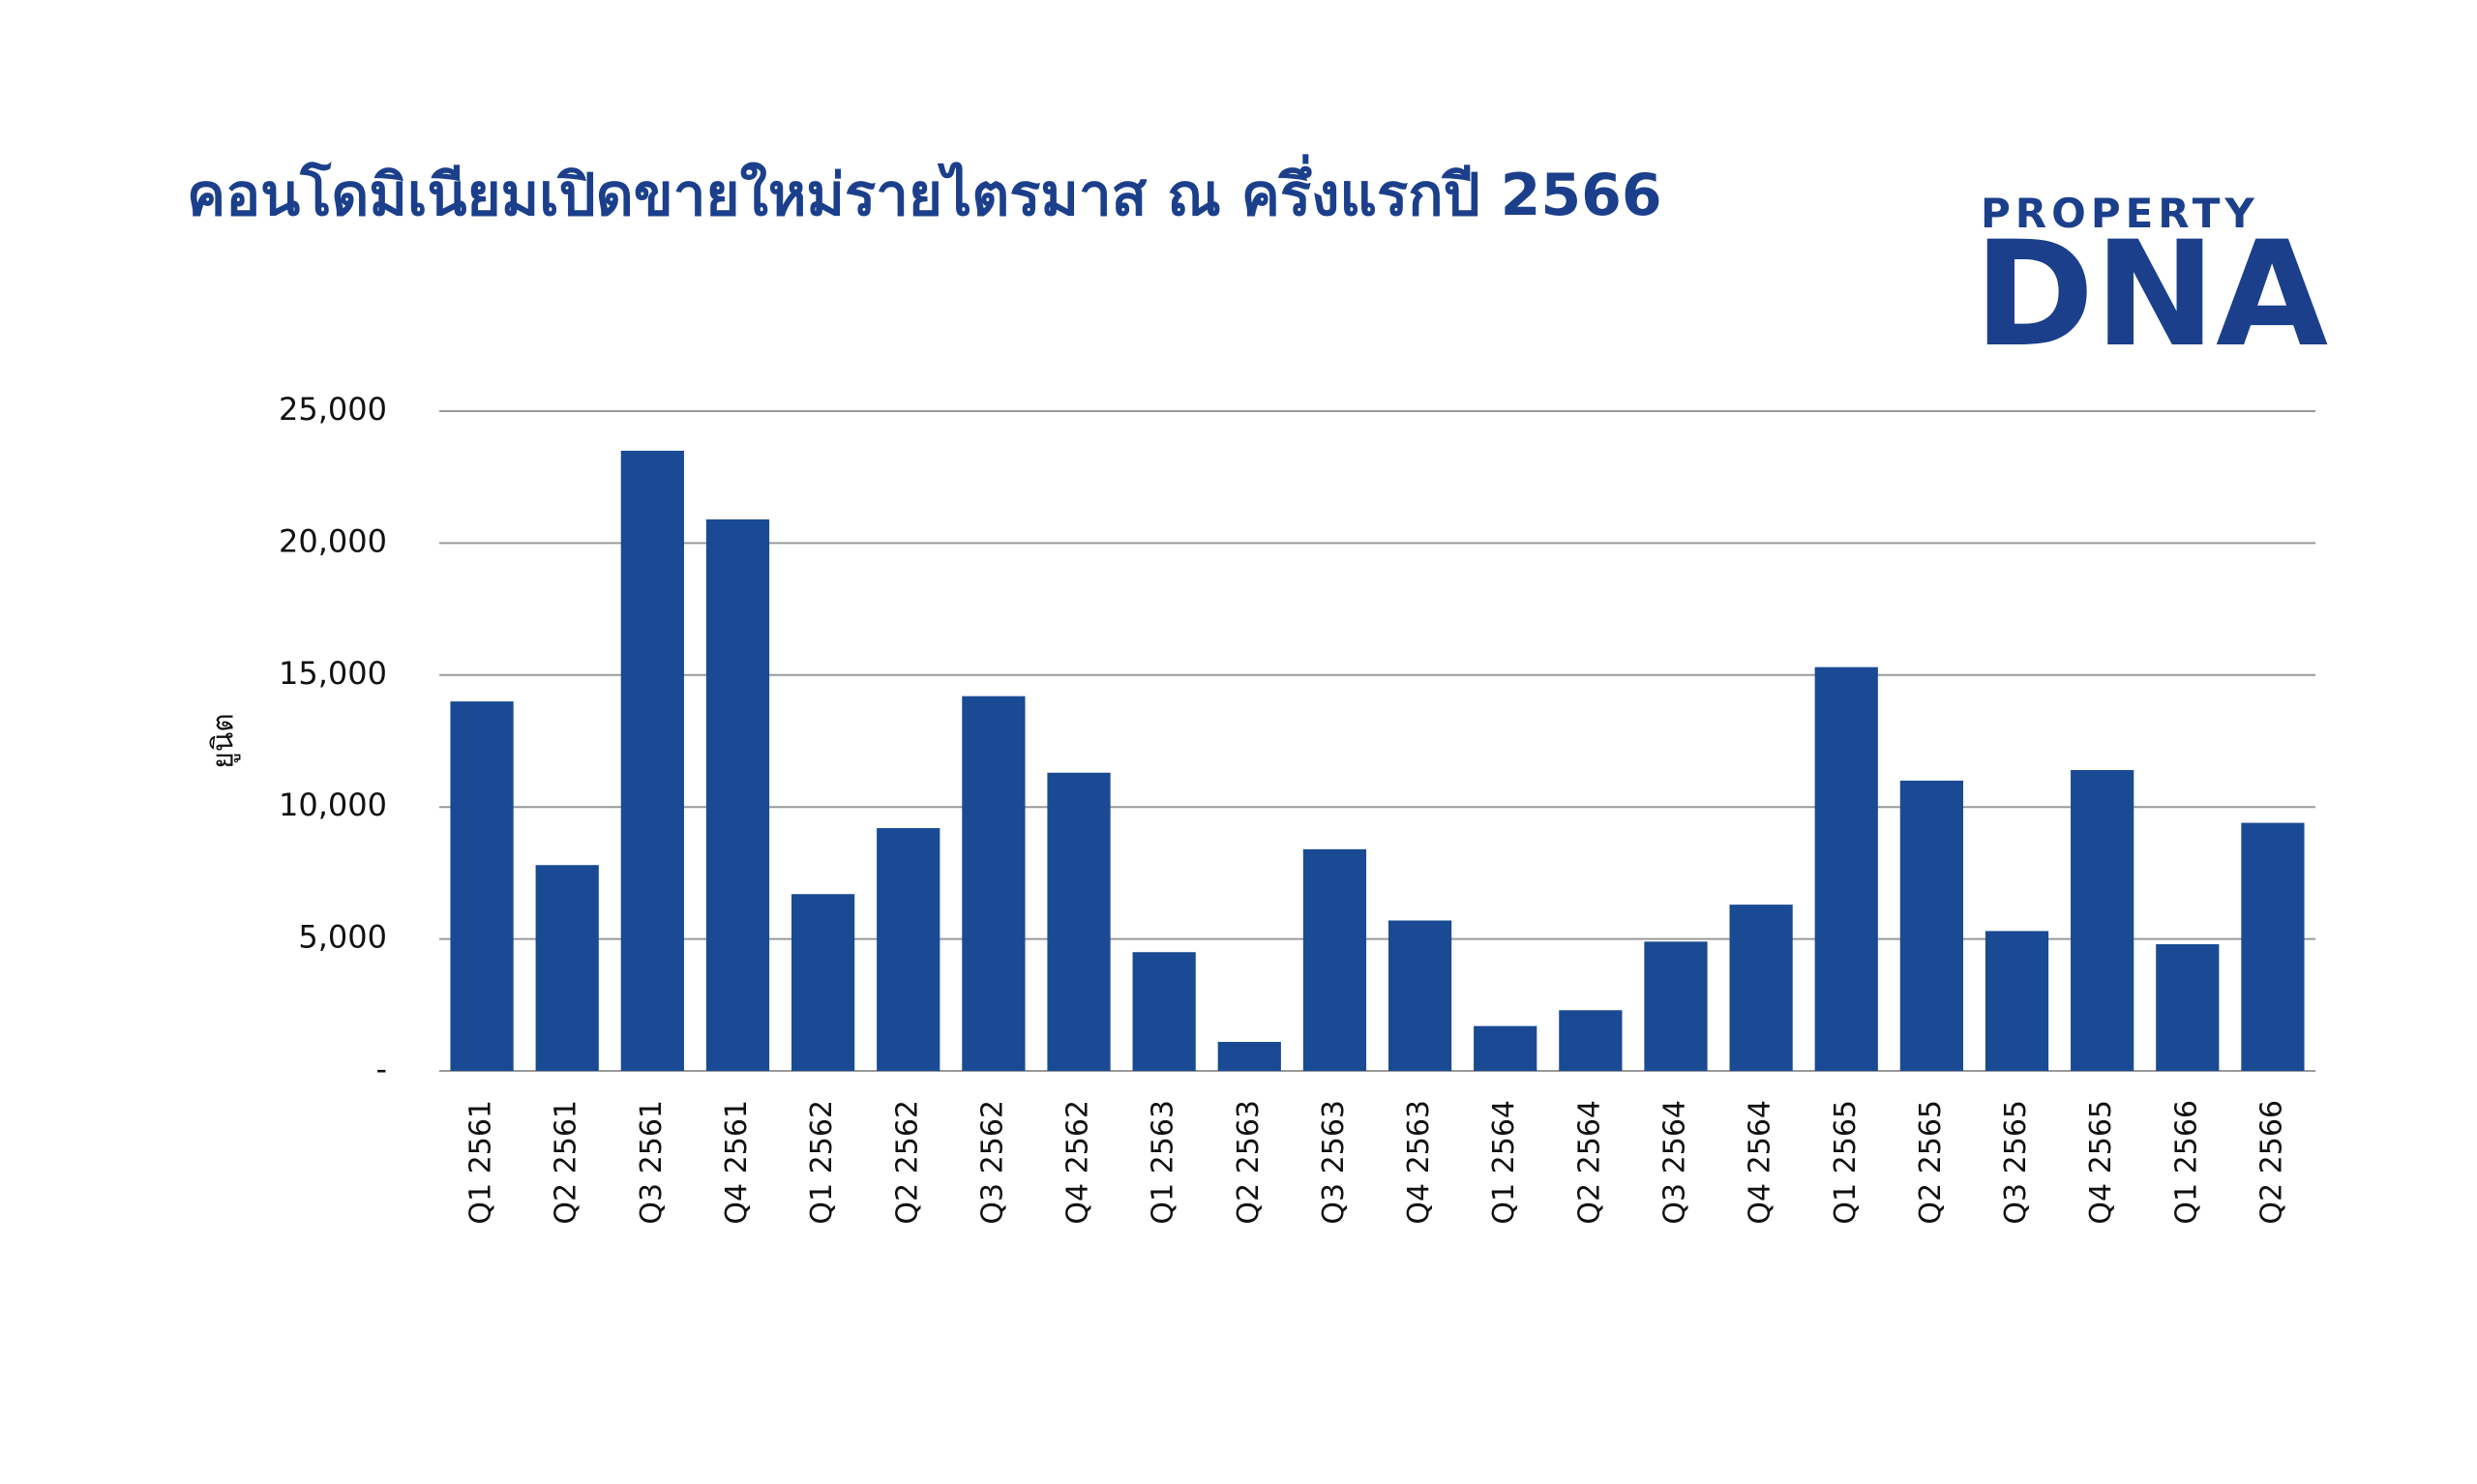 The height and width of the screenshot is (1484, 2477). I want to click on x-tick-label: Q2 2563, so click(1249, 1162).